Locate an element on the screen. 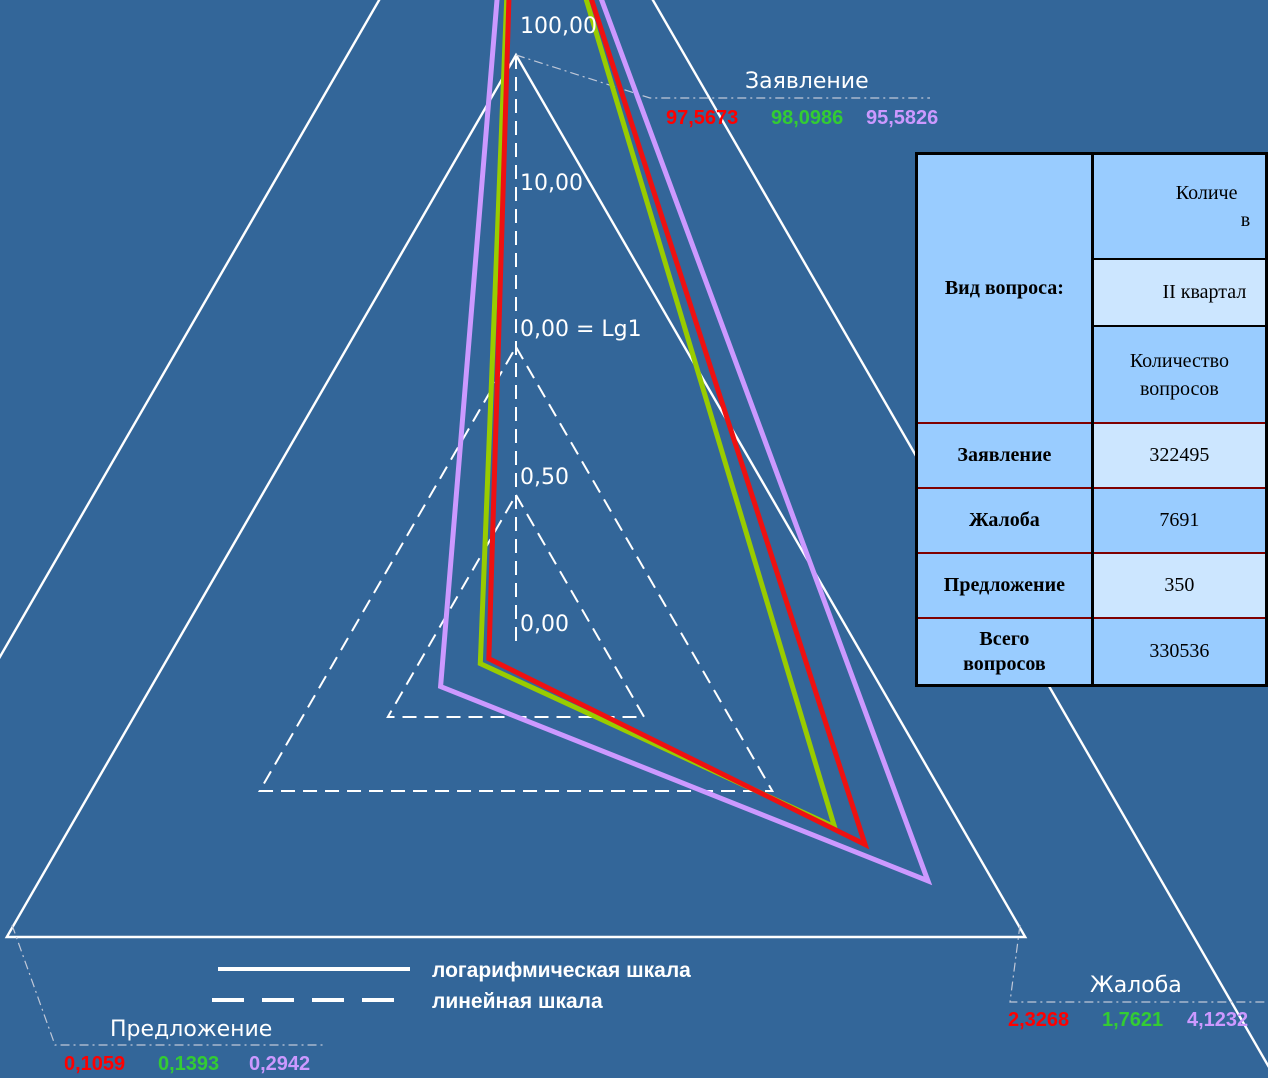  header-count: Количество вопросов is located at coordinates (1179, 374).